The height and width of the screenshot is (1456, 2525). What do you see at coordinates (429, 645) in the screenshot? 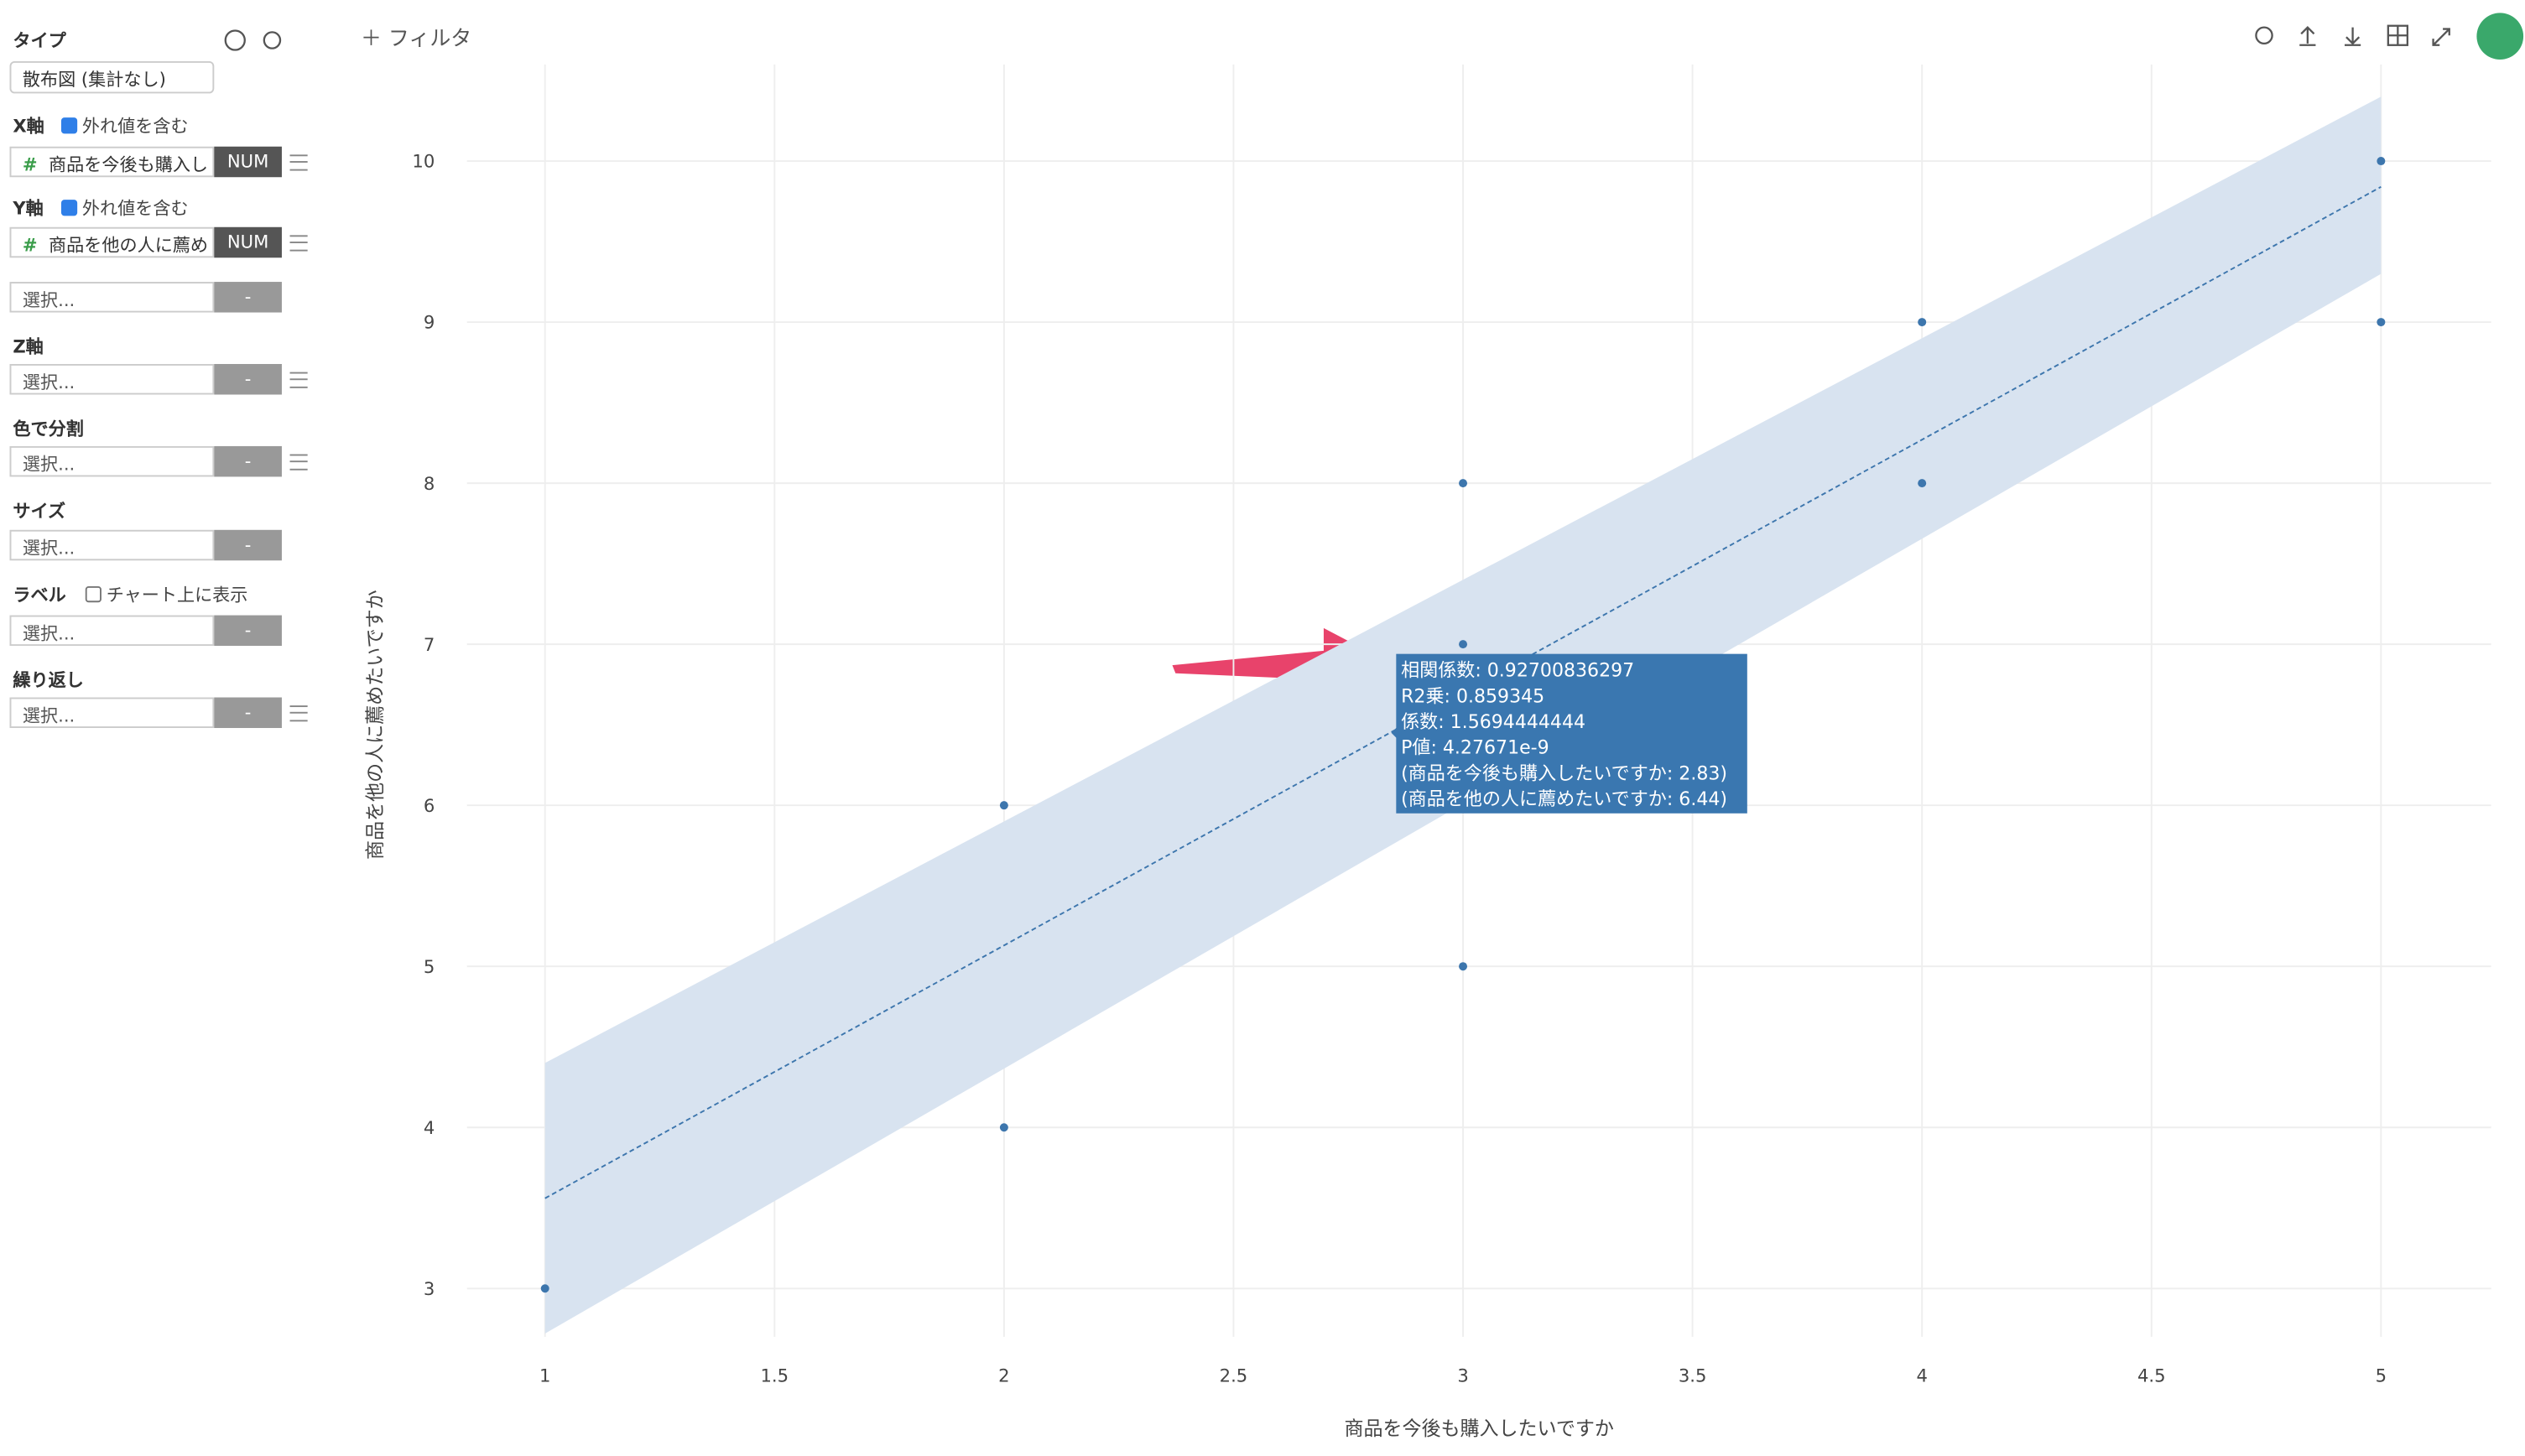
I see `y-tick-label: 7` at bounding box center [429, 645].